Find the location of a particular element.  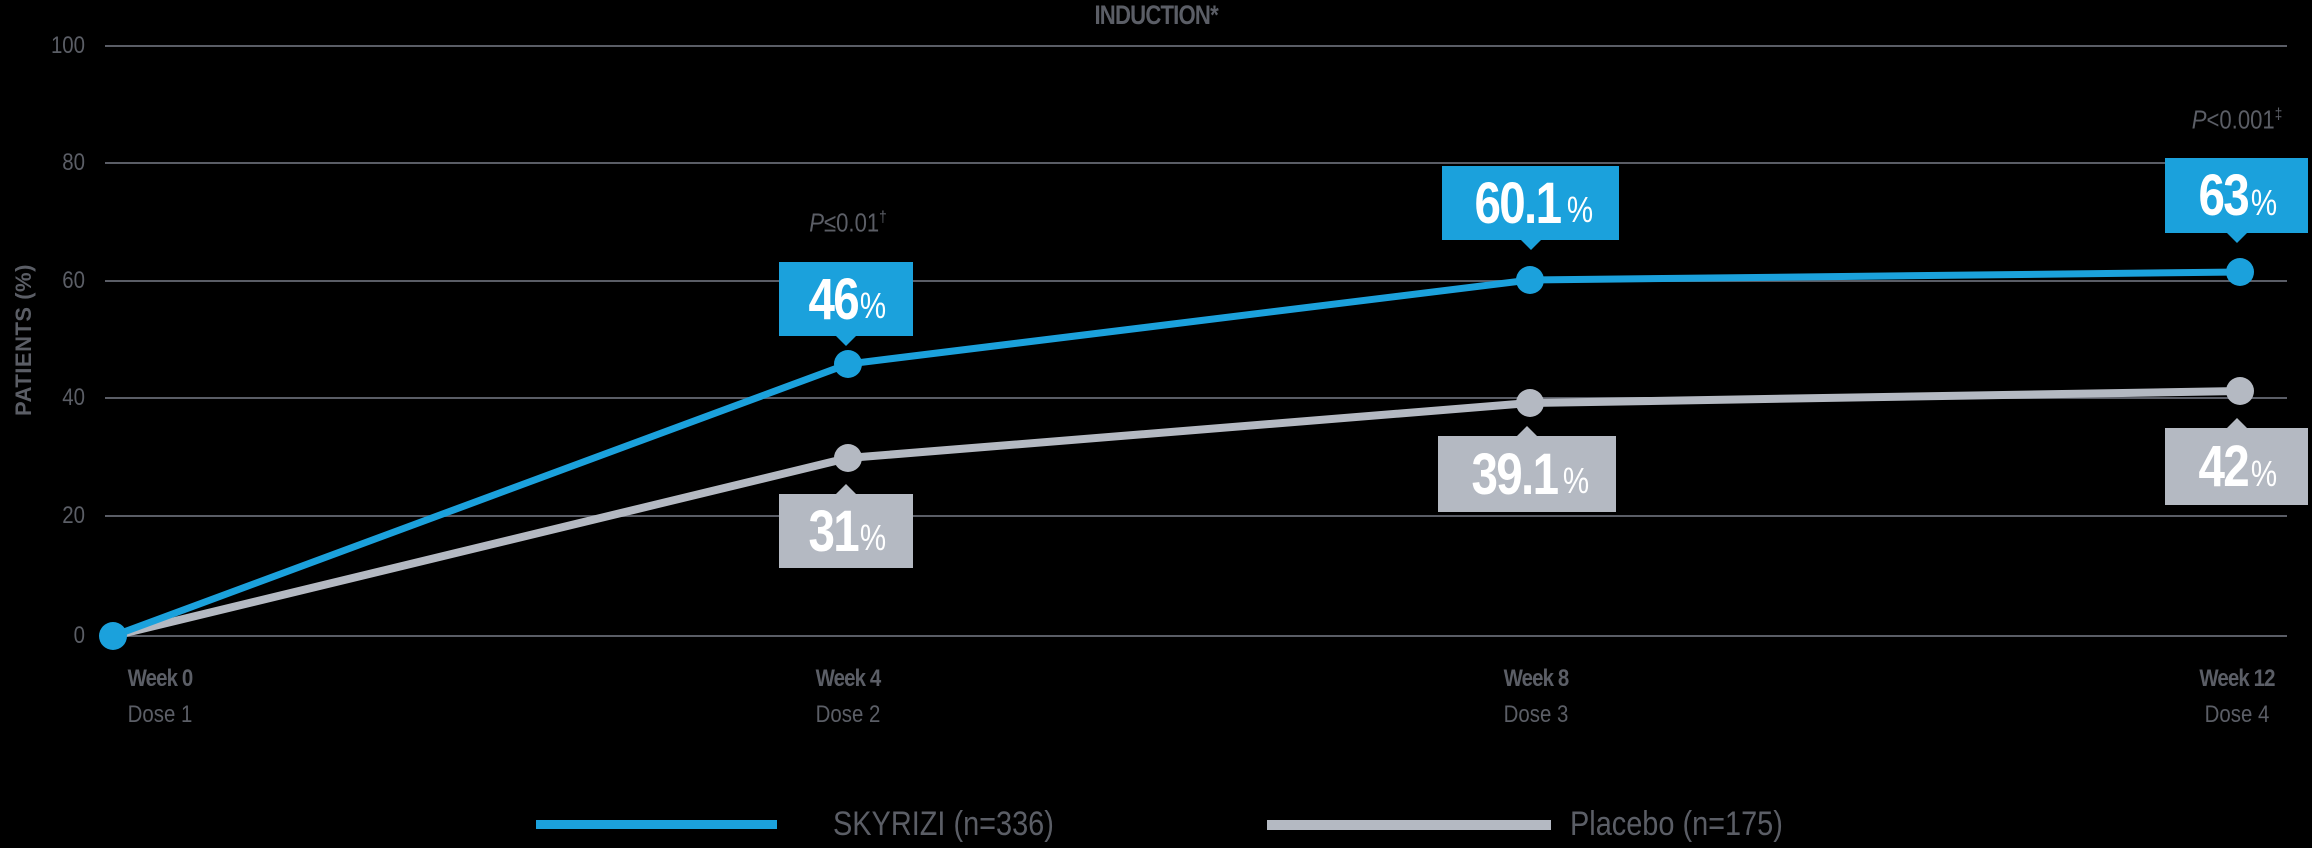

callout-value: 60.1 is located at coordinates (1518, 203).